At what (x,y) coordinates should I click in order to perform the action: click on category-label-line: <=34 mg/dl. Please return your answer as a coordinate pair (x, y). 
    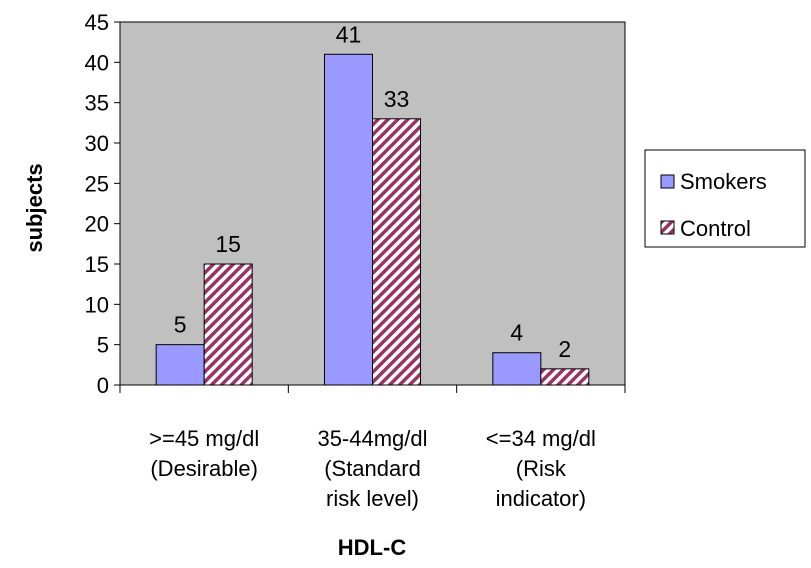
    Looking at the image, I should click on (541, 438).